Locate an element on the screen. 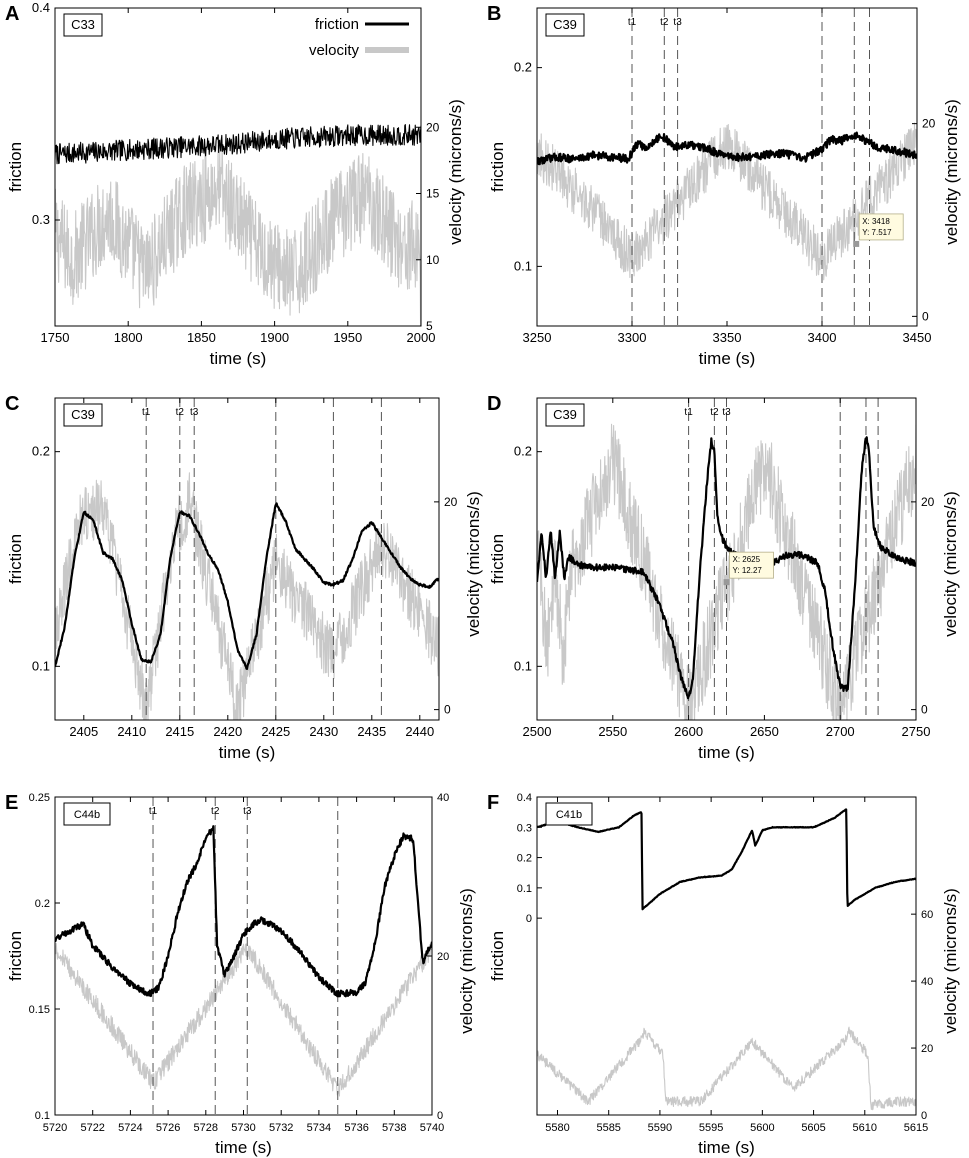 This screenshot has height=1158, width=969. sample-label: C41b is located at coordinates (569, 815).